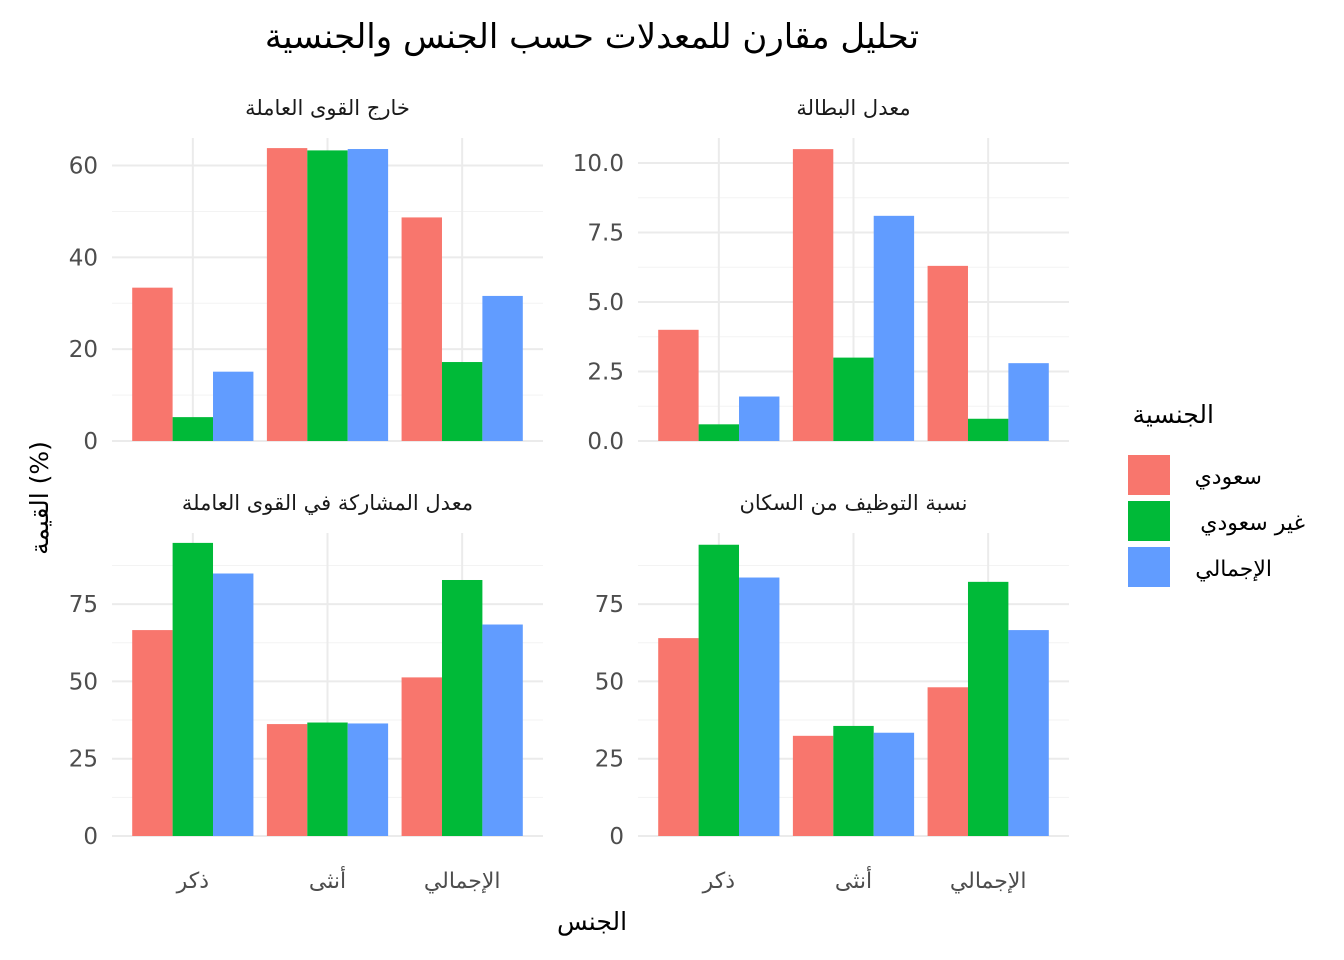 The image size is (1344, 960). I want to click on legend-key-non-saudi, so click(1149, 521).